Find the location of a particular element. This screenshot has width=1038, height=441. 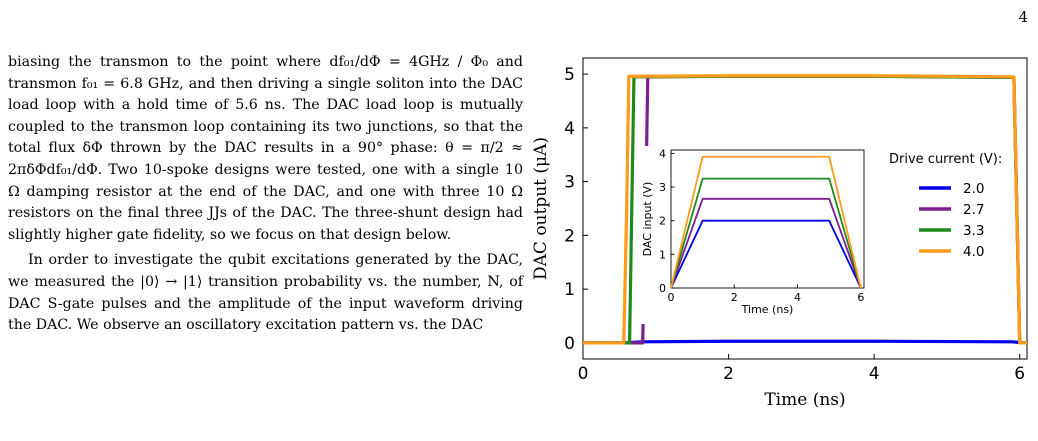

inset-y-tick-label: 2 is located at coordinates (662, 221).